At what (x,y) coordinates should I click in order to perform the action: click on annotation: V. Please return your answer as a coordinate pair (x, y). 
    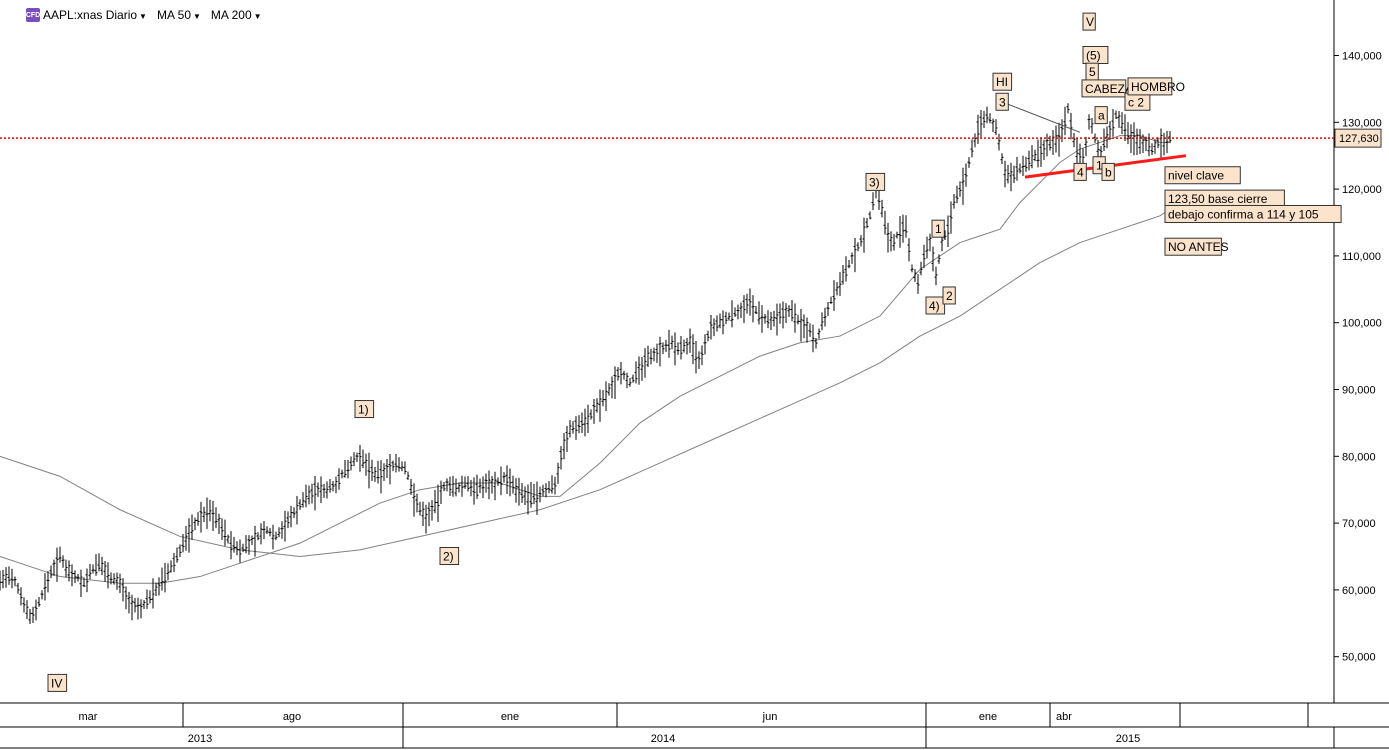
    Looking at the image, I should click on (1089, 21).